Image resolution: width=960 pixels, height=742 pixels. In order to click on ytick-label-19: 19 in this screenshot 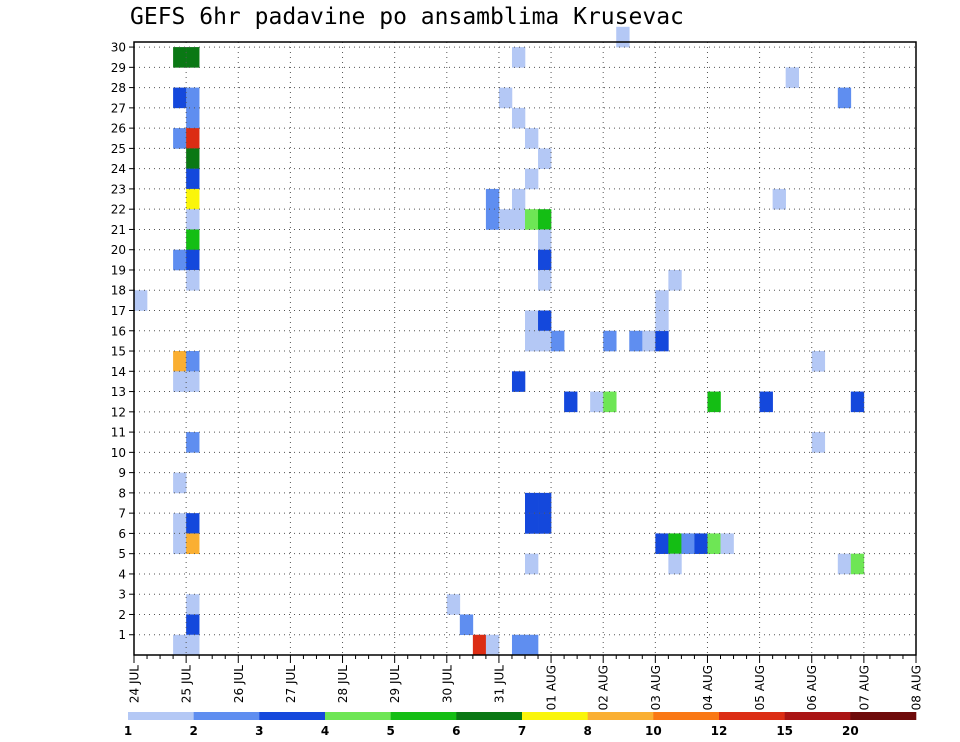, I will do `click(118, 270)`.